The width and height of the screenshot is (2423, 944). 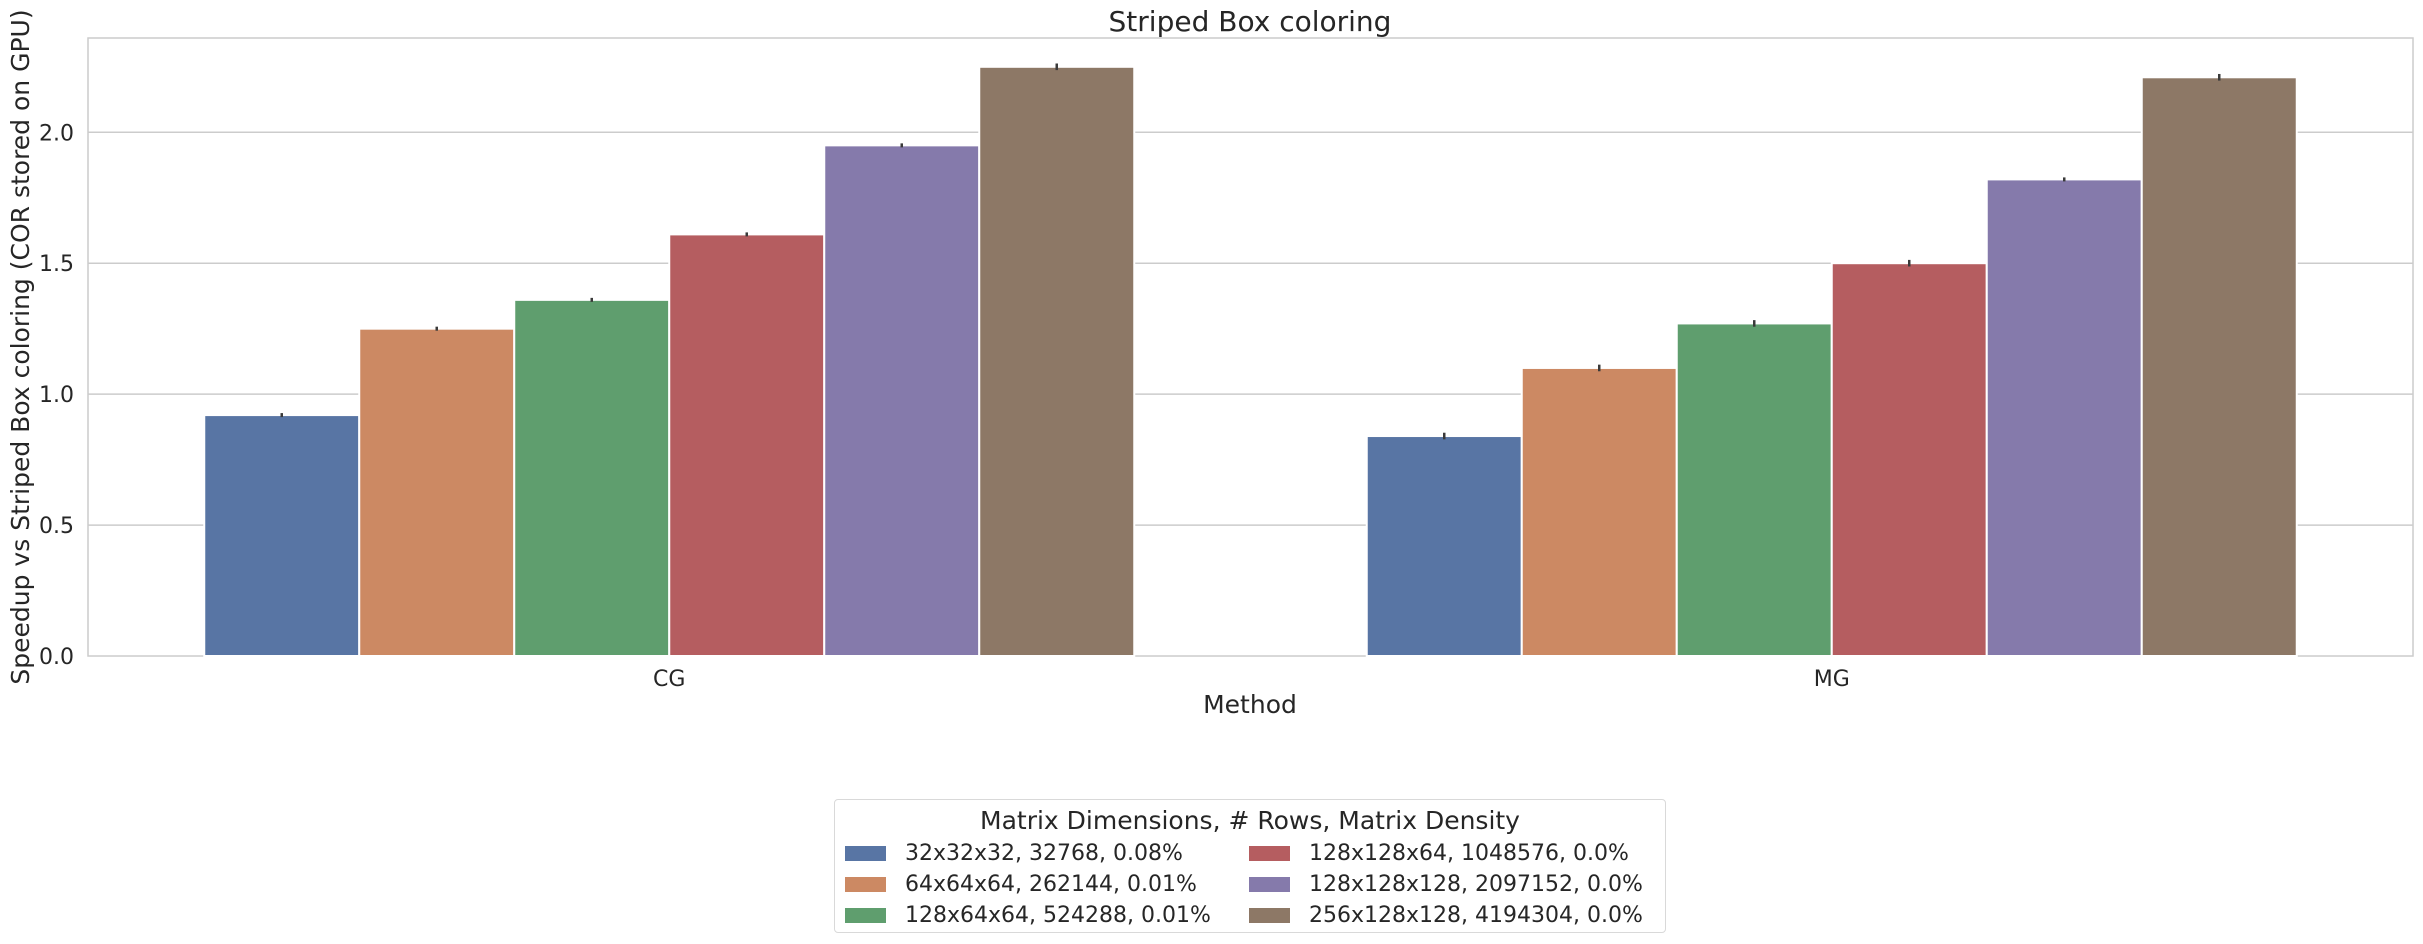 I want to click on y-tick-label: 0.5, so click(x=56, y=526).